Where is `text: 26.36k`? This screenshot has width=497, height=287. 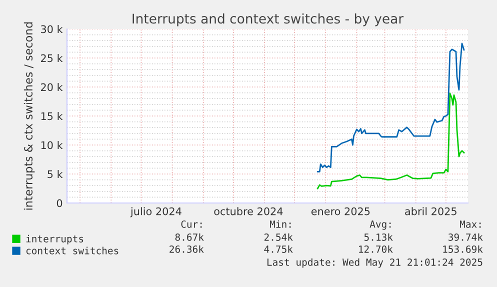
text: 26.36k is located at coordinates (187, 249).